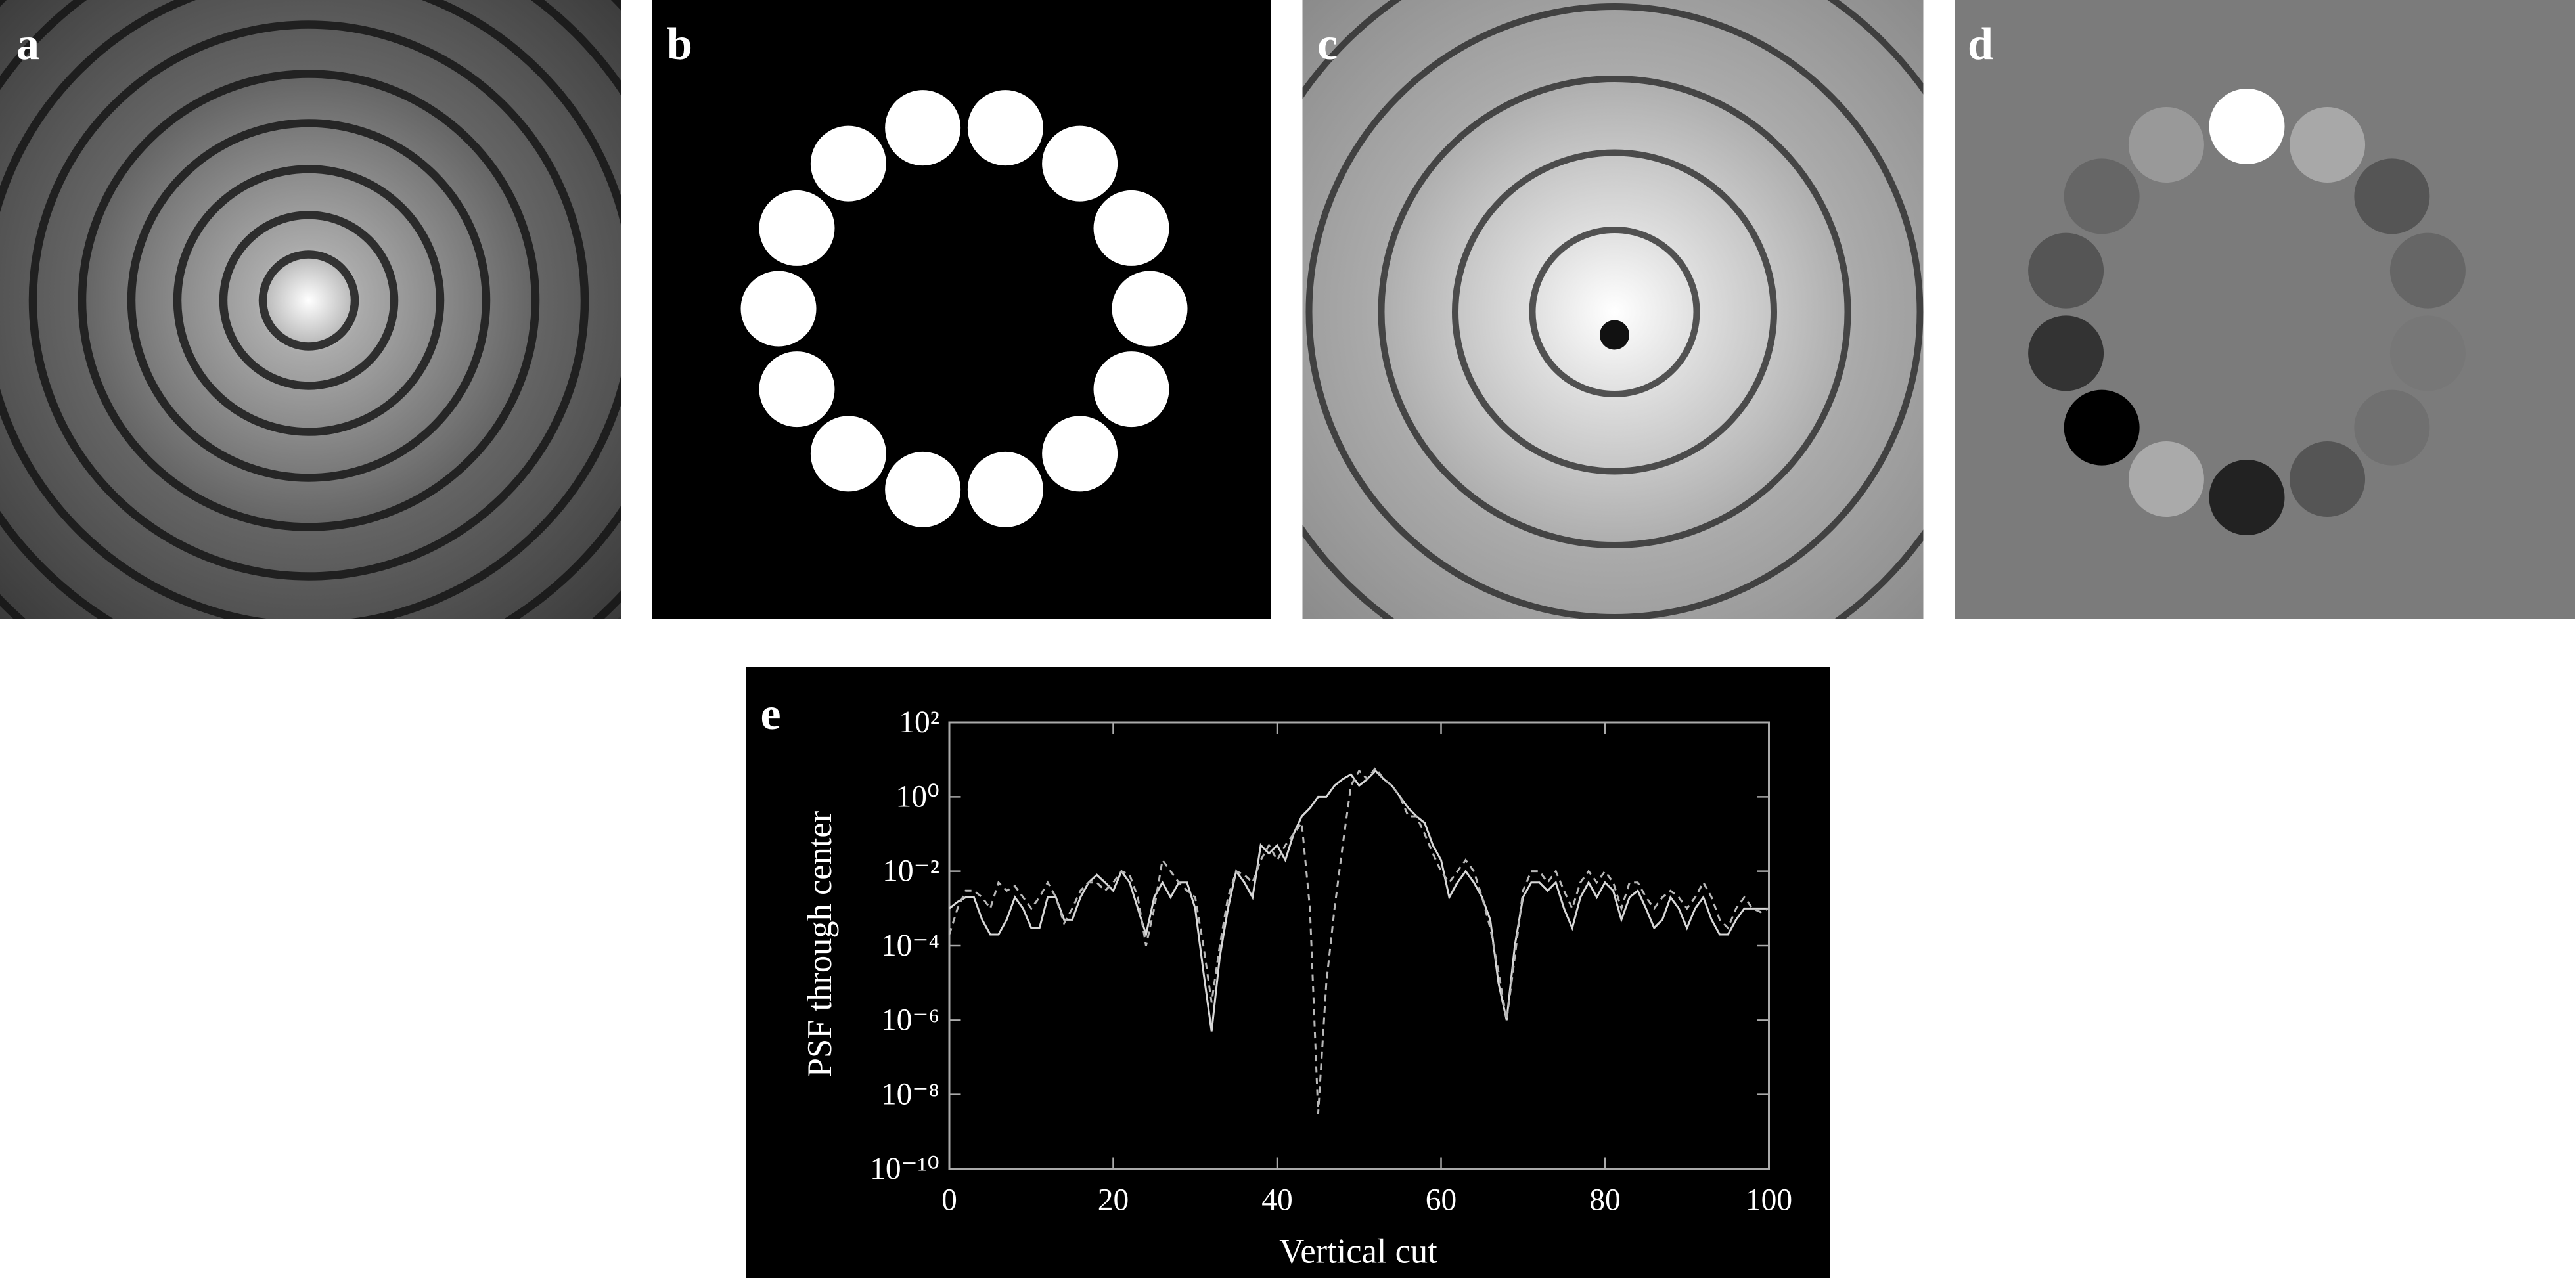  Describe the element at coordinates (2265, 309) in the screenshot. I see `panel-d` at that location.